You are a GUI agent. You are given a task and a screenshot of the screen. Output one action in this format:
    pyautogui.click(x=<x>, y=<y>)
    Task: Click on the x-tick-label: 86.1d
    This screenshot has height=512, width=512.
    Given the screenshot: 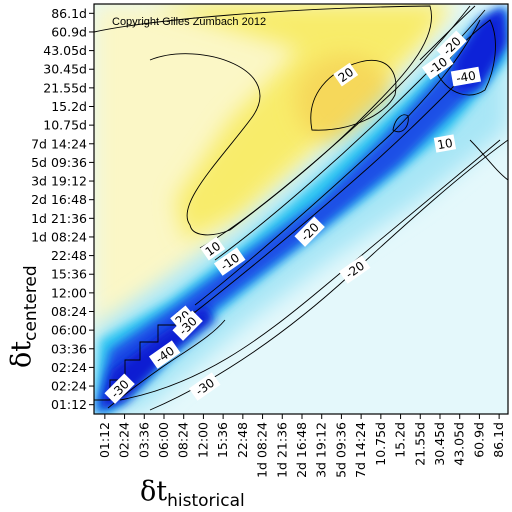 What is the action you would take?
    pyautogui.click(x=498, y=440)
    